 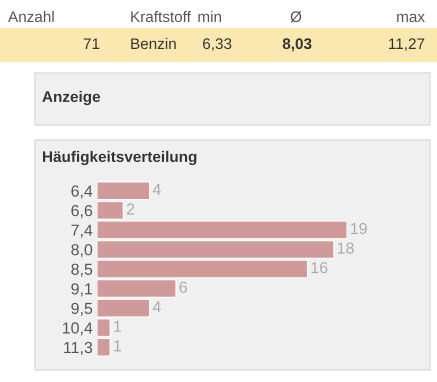 What do you see at coordinates (320, 268) in the screenshot?
I see `data-label: 16` at bounding box center [320, 268].